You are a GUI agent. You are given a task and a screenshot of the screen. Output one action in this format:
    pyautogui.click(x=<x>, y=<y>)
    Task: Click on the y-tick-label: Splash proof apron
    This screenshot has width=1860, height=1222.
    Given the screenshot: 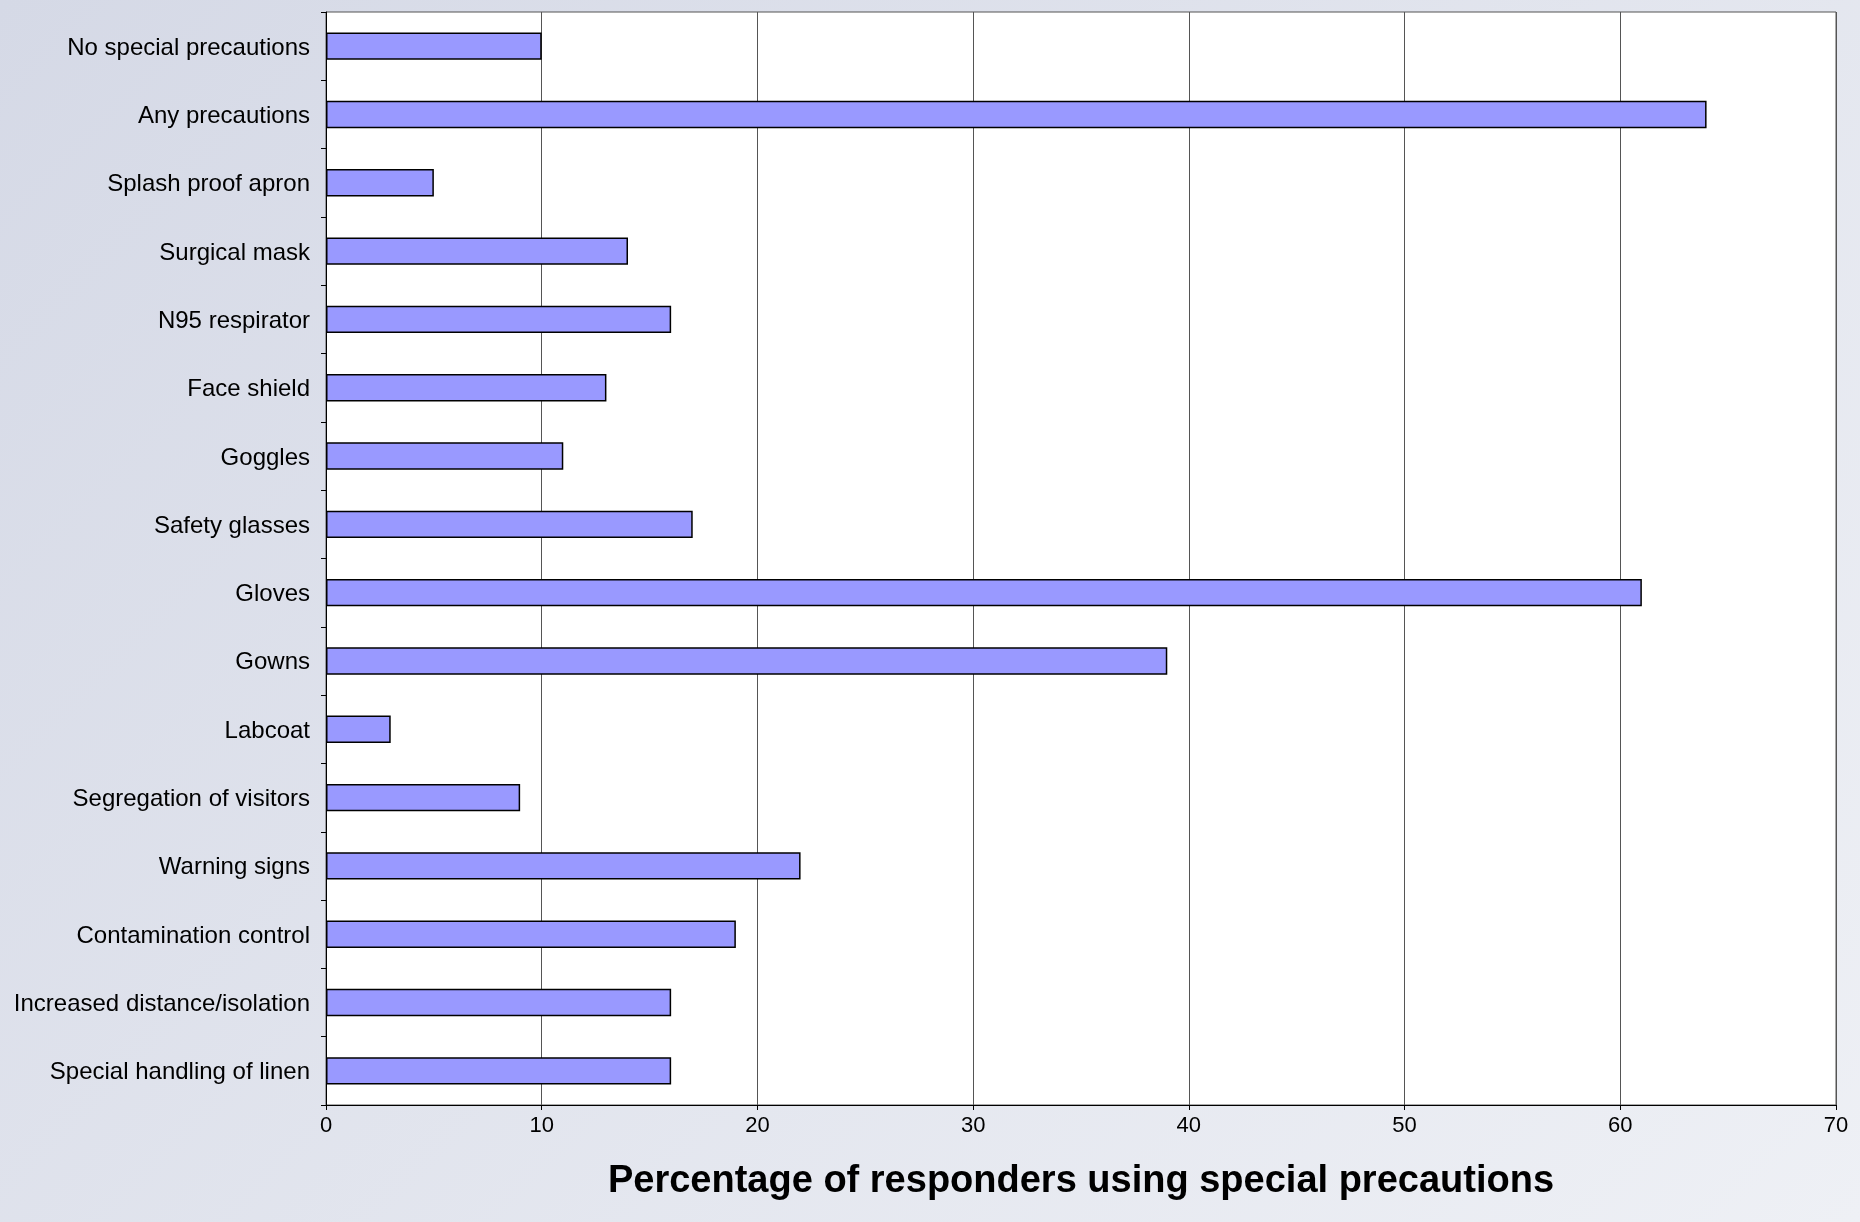 What is the action you would take?
    pyautogui.click(x=208, y=183)
    